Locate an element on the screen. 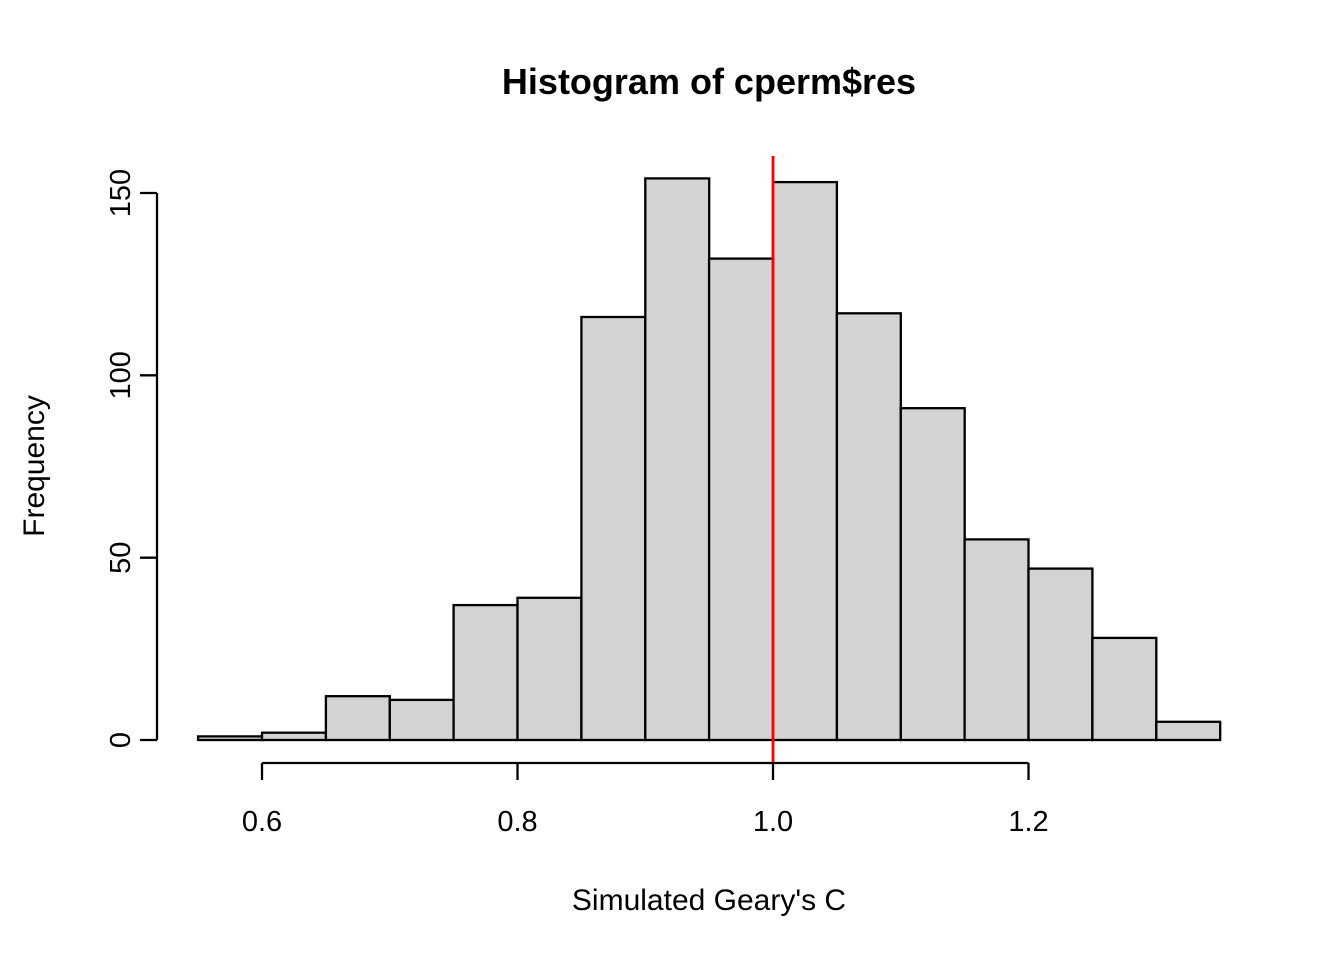  chart-title: Histogram of cperm$res is located at coordinates (709, 81).